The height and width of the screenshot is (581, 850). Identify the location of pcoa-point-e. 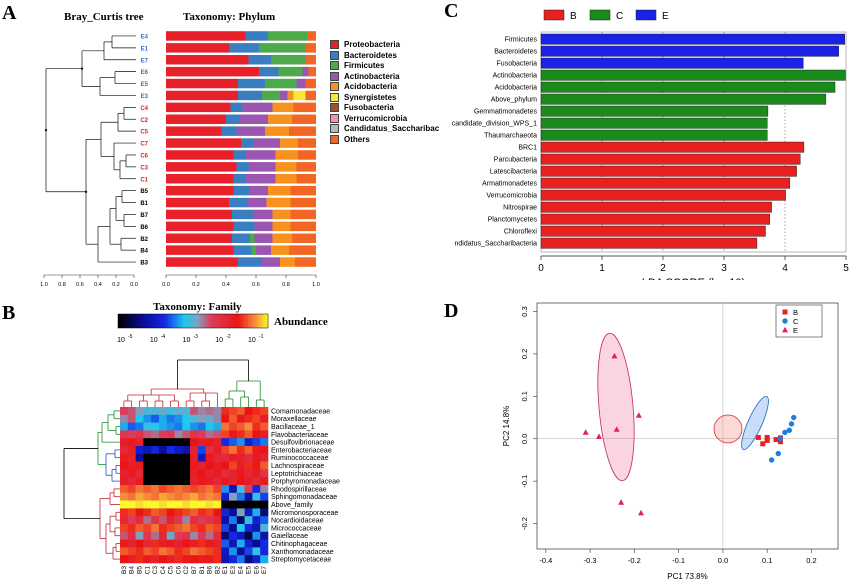
(614, 355).